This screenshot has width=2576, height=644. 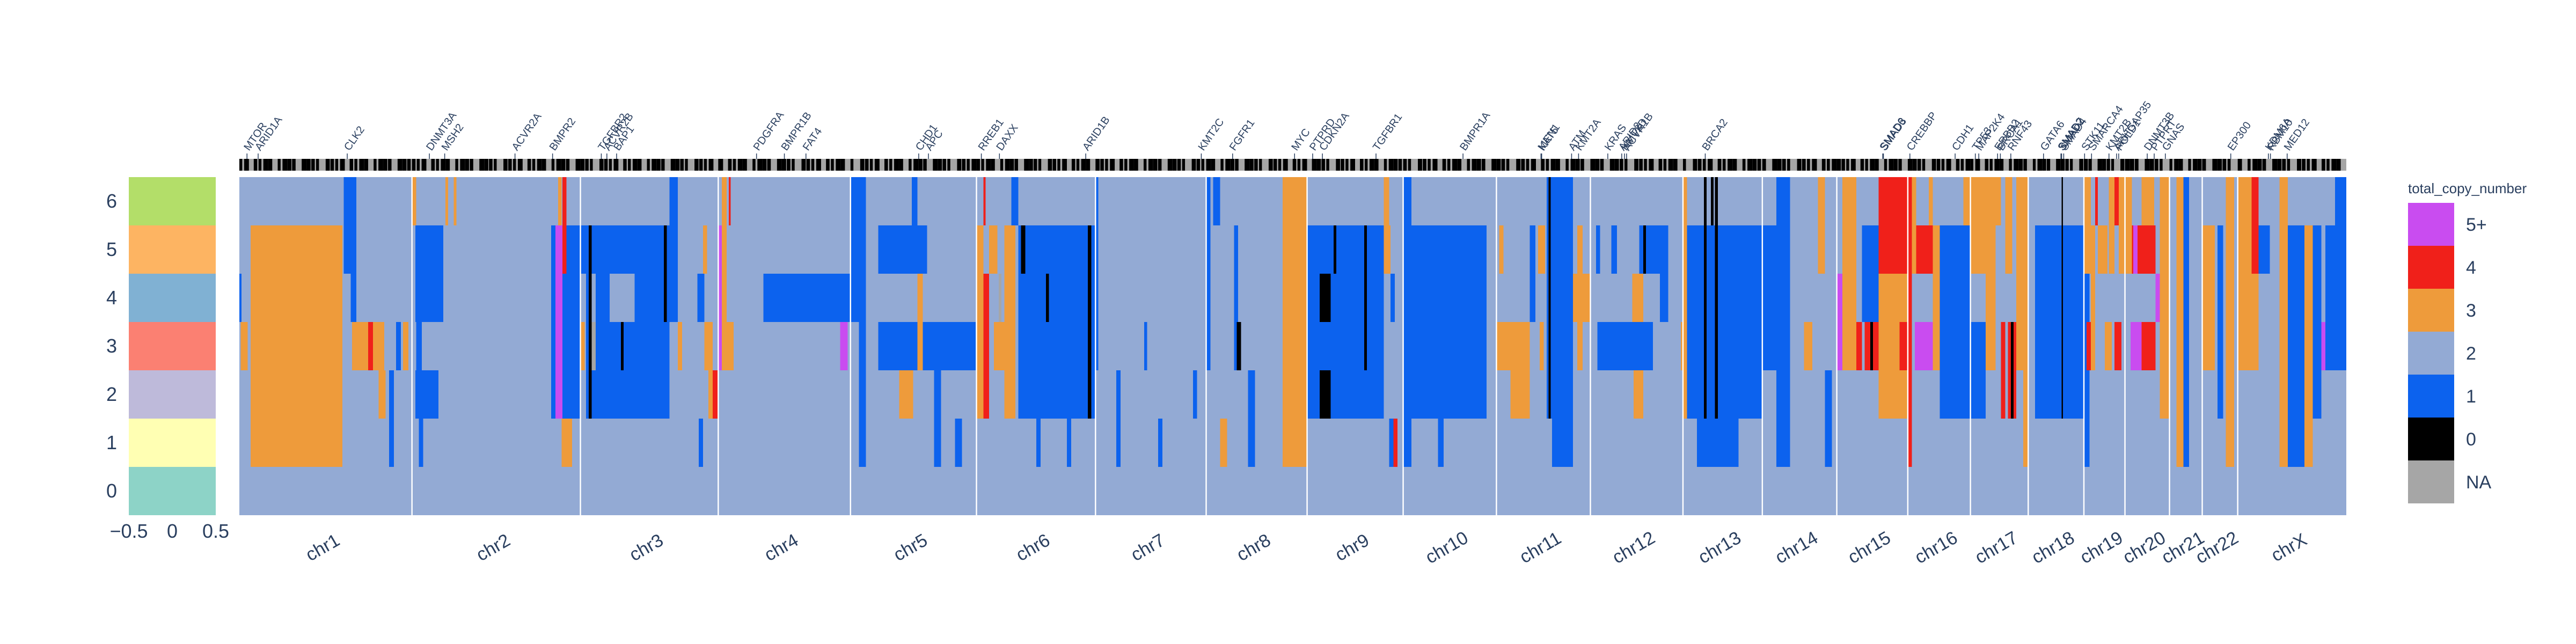 I want to click on gene-label: ARID1B, so click(x=1096, y=133).